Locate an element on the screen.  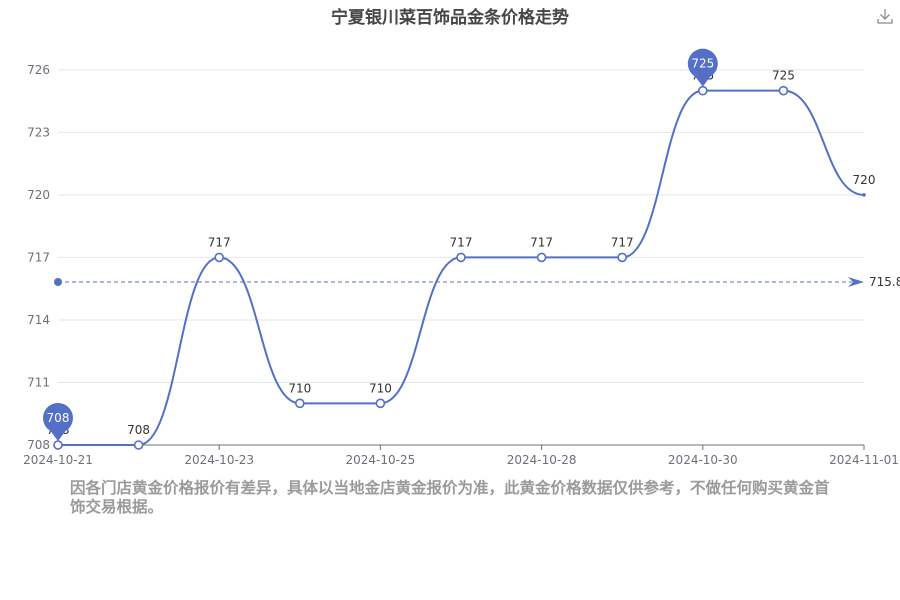
average-arrow is located at coordinates (856, 282).